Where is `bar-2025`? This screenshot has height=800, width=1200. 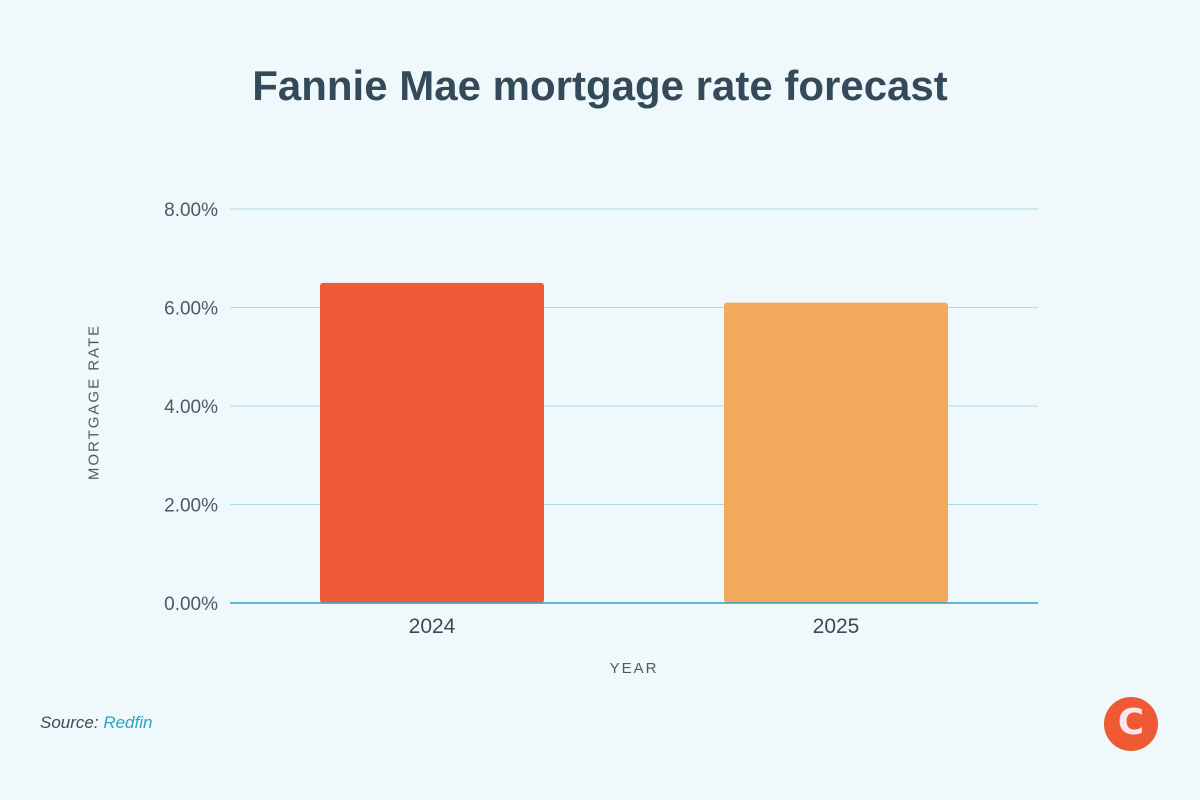
bar-2025 is located at coordinates (836, 452).